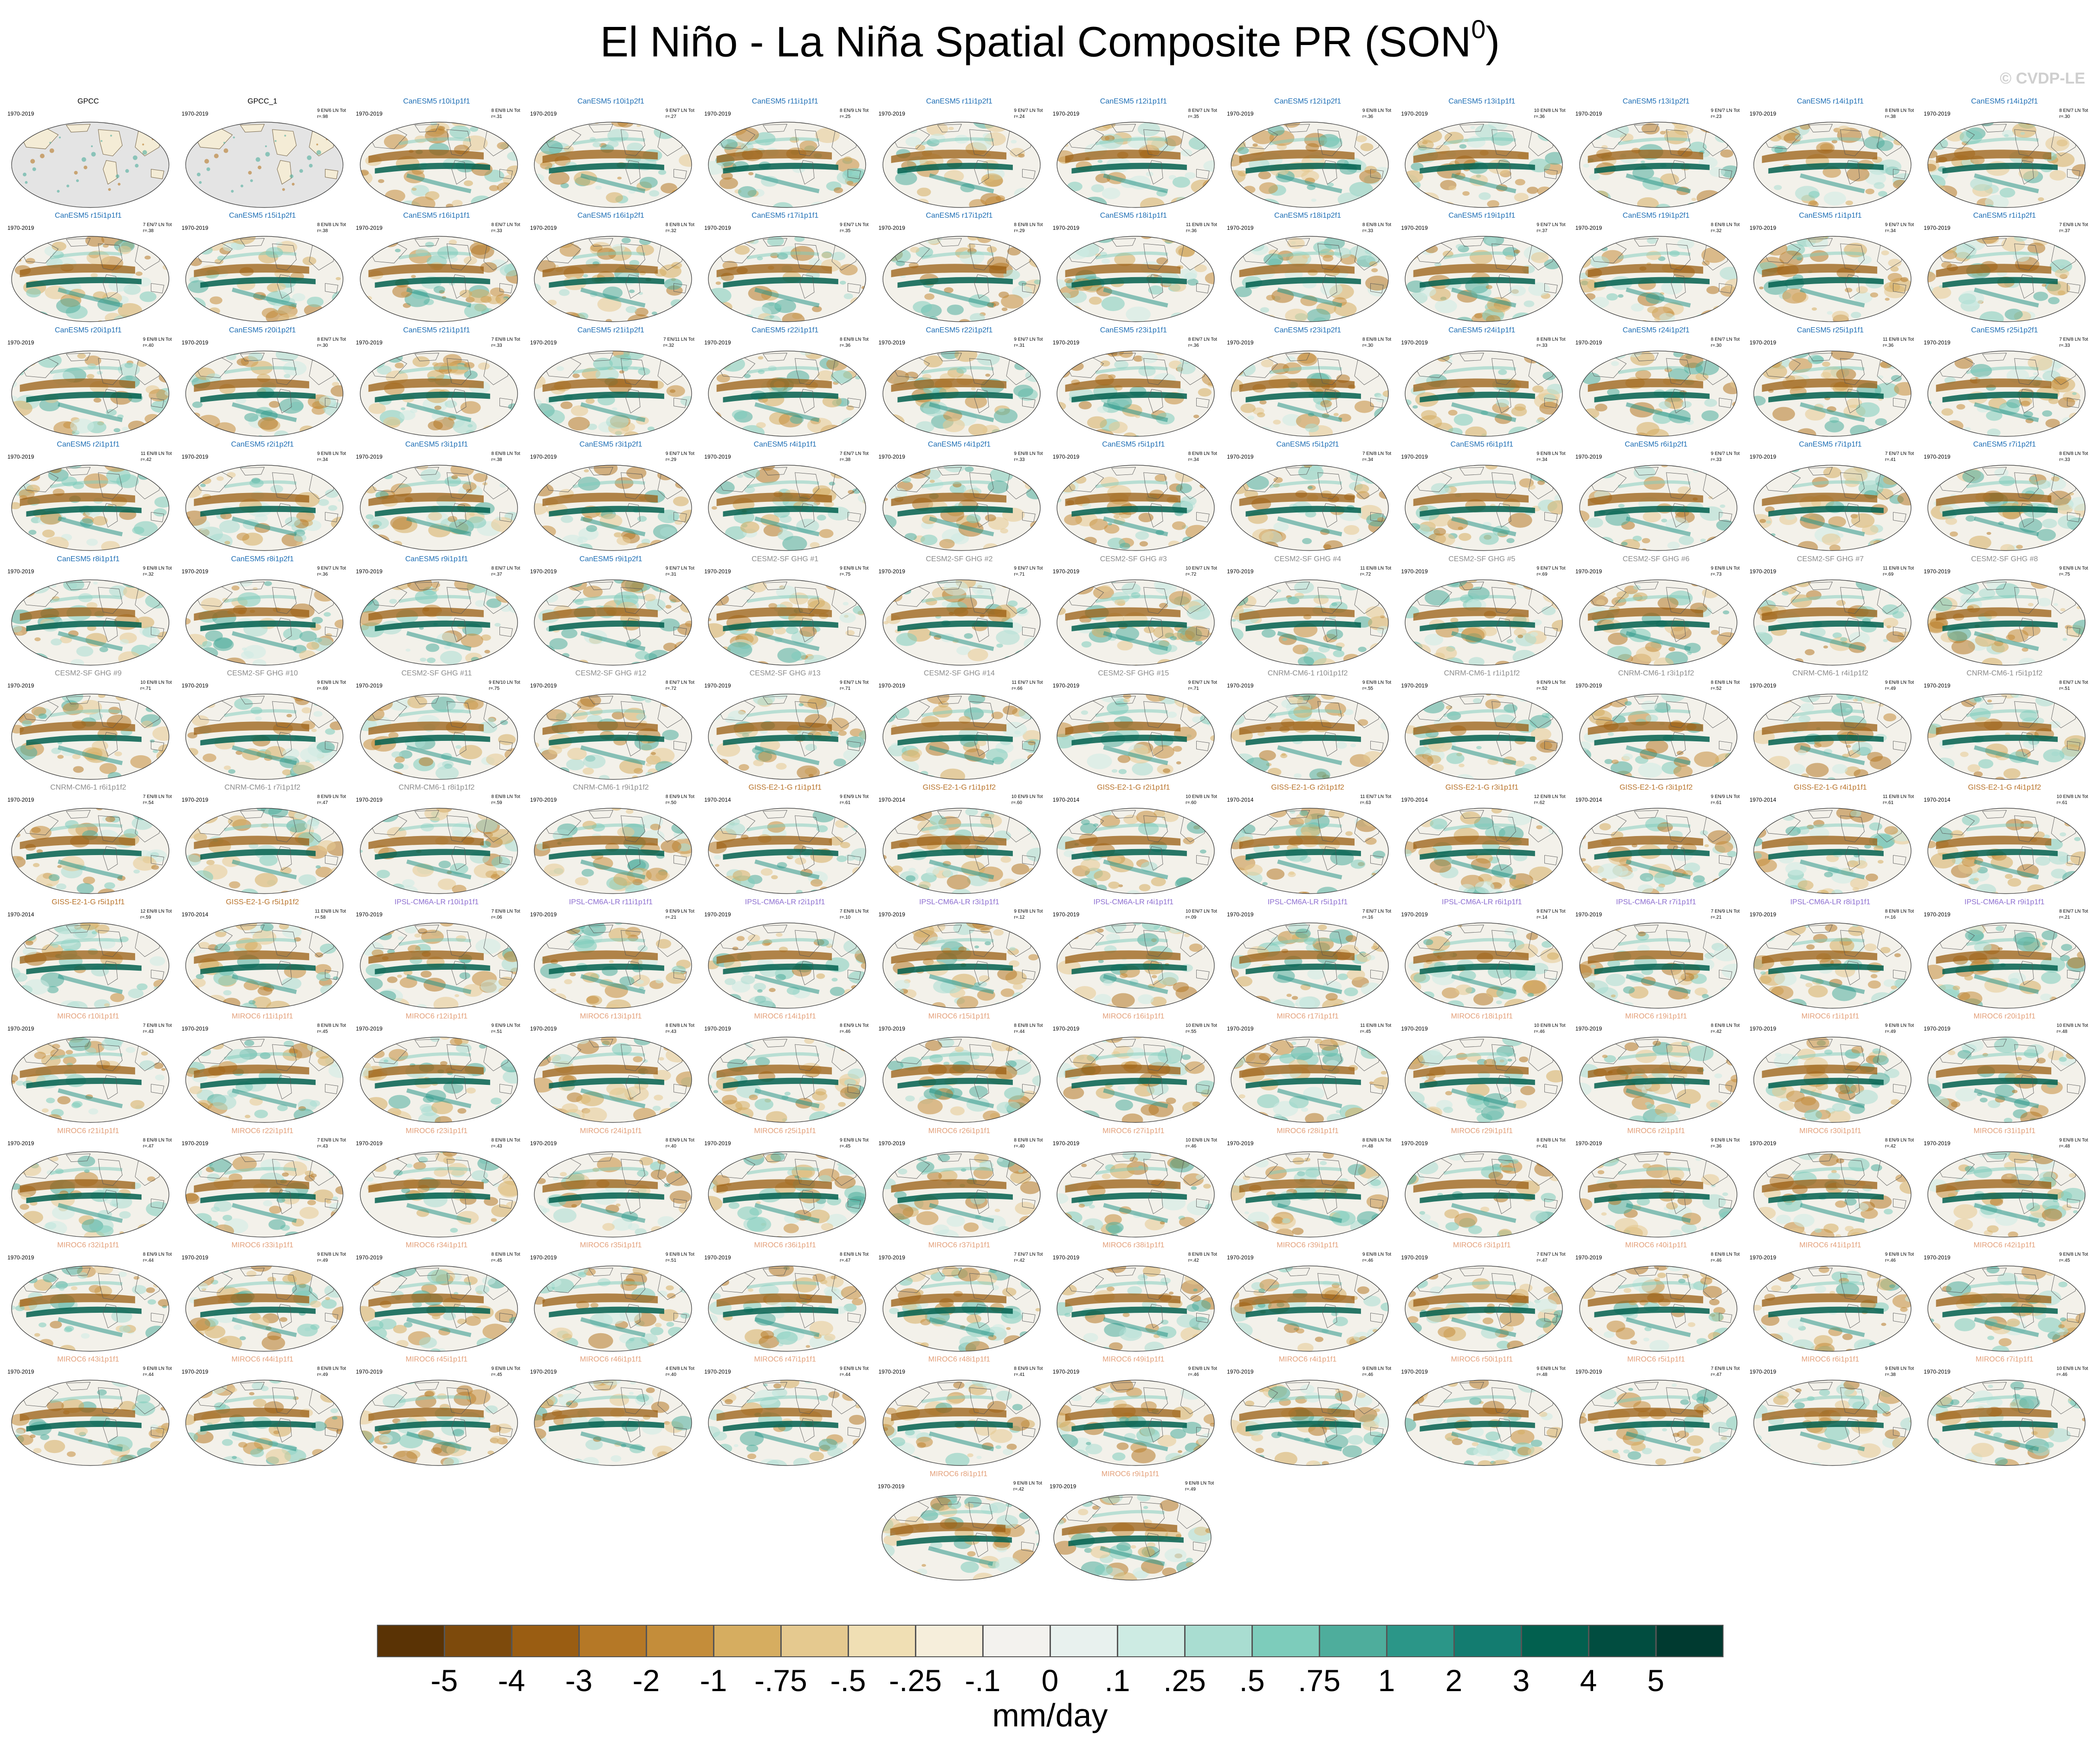 This screenshot has width=2100, height=1751. Describe the element at coordinates (1716, 345) in the screenshot. I see `panel-stat-line: r=.30` at that location.